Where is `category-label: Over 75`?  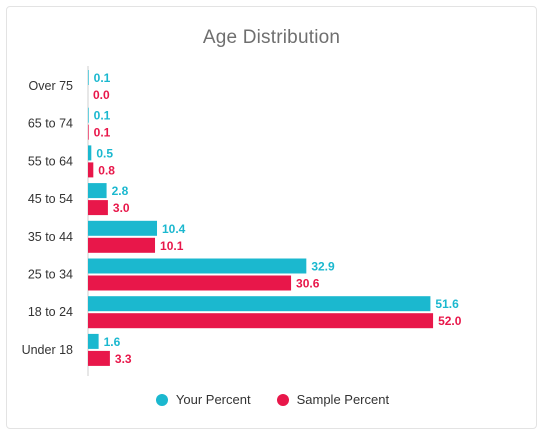 category-label: Over 75 is located at coordinates (51, 86).